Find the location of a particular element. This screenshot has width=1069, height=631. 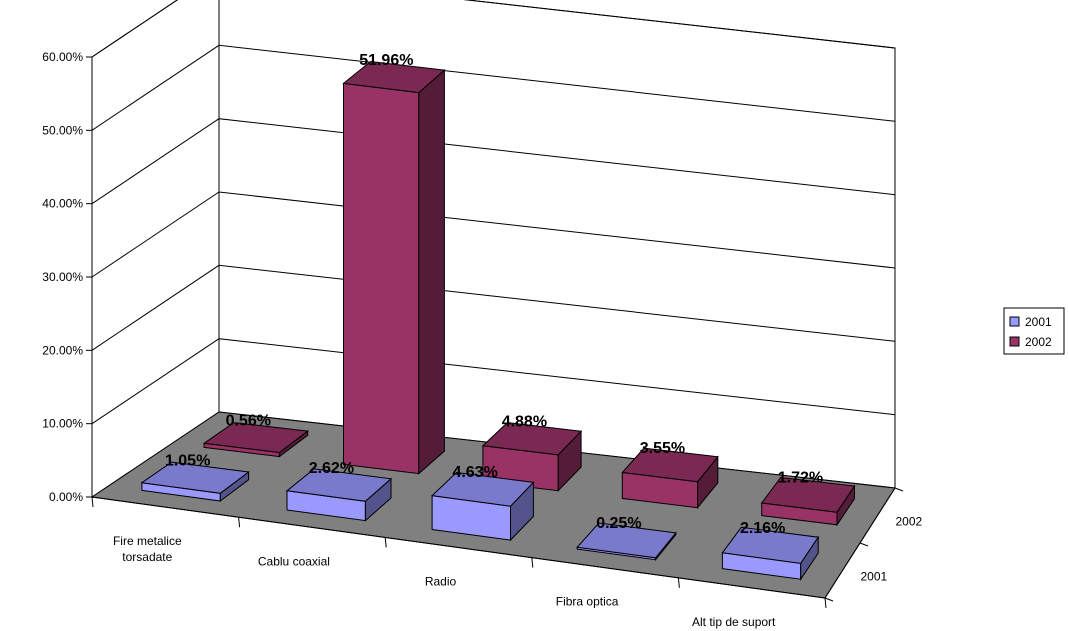

data-label-2002-2: 4.88% is located at coordinates (524, 422).